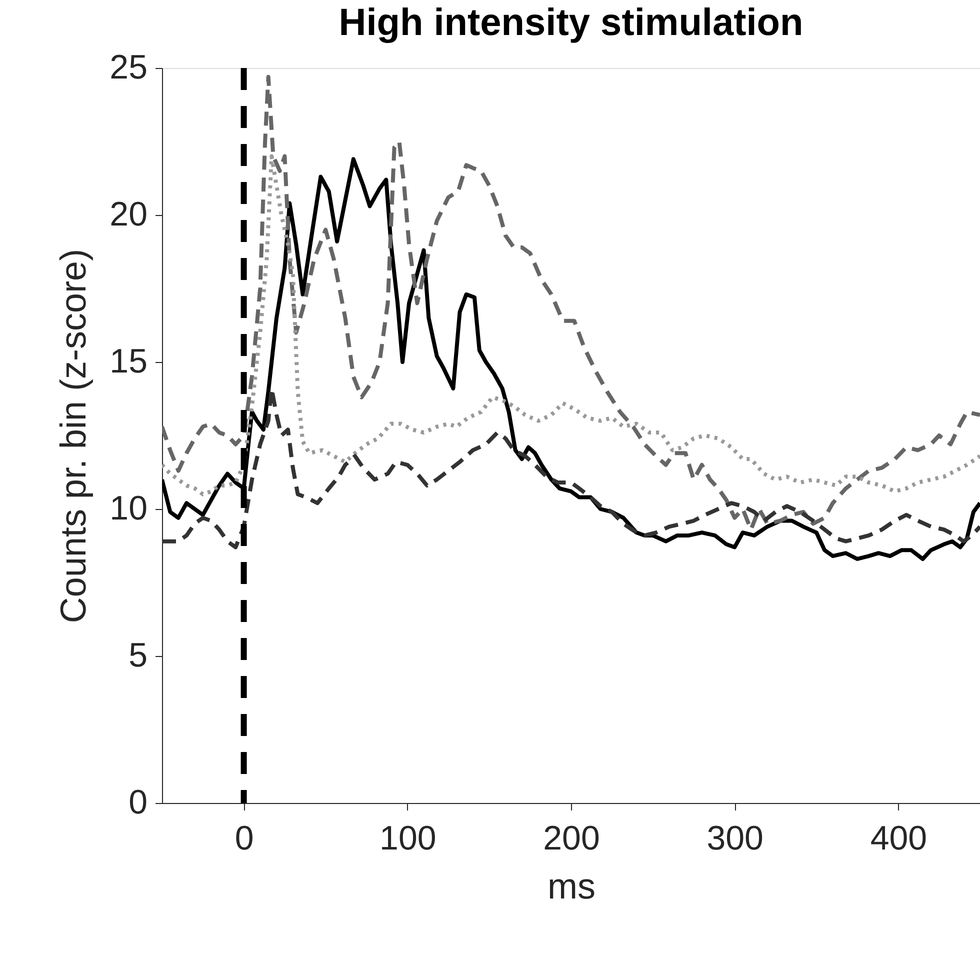 This screenshot has height=954, width=980. What do you see at coordinates (735, 839) in the screenshot?
I see `x-tick-label: 300` at bounding box center [735, 839].